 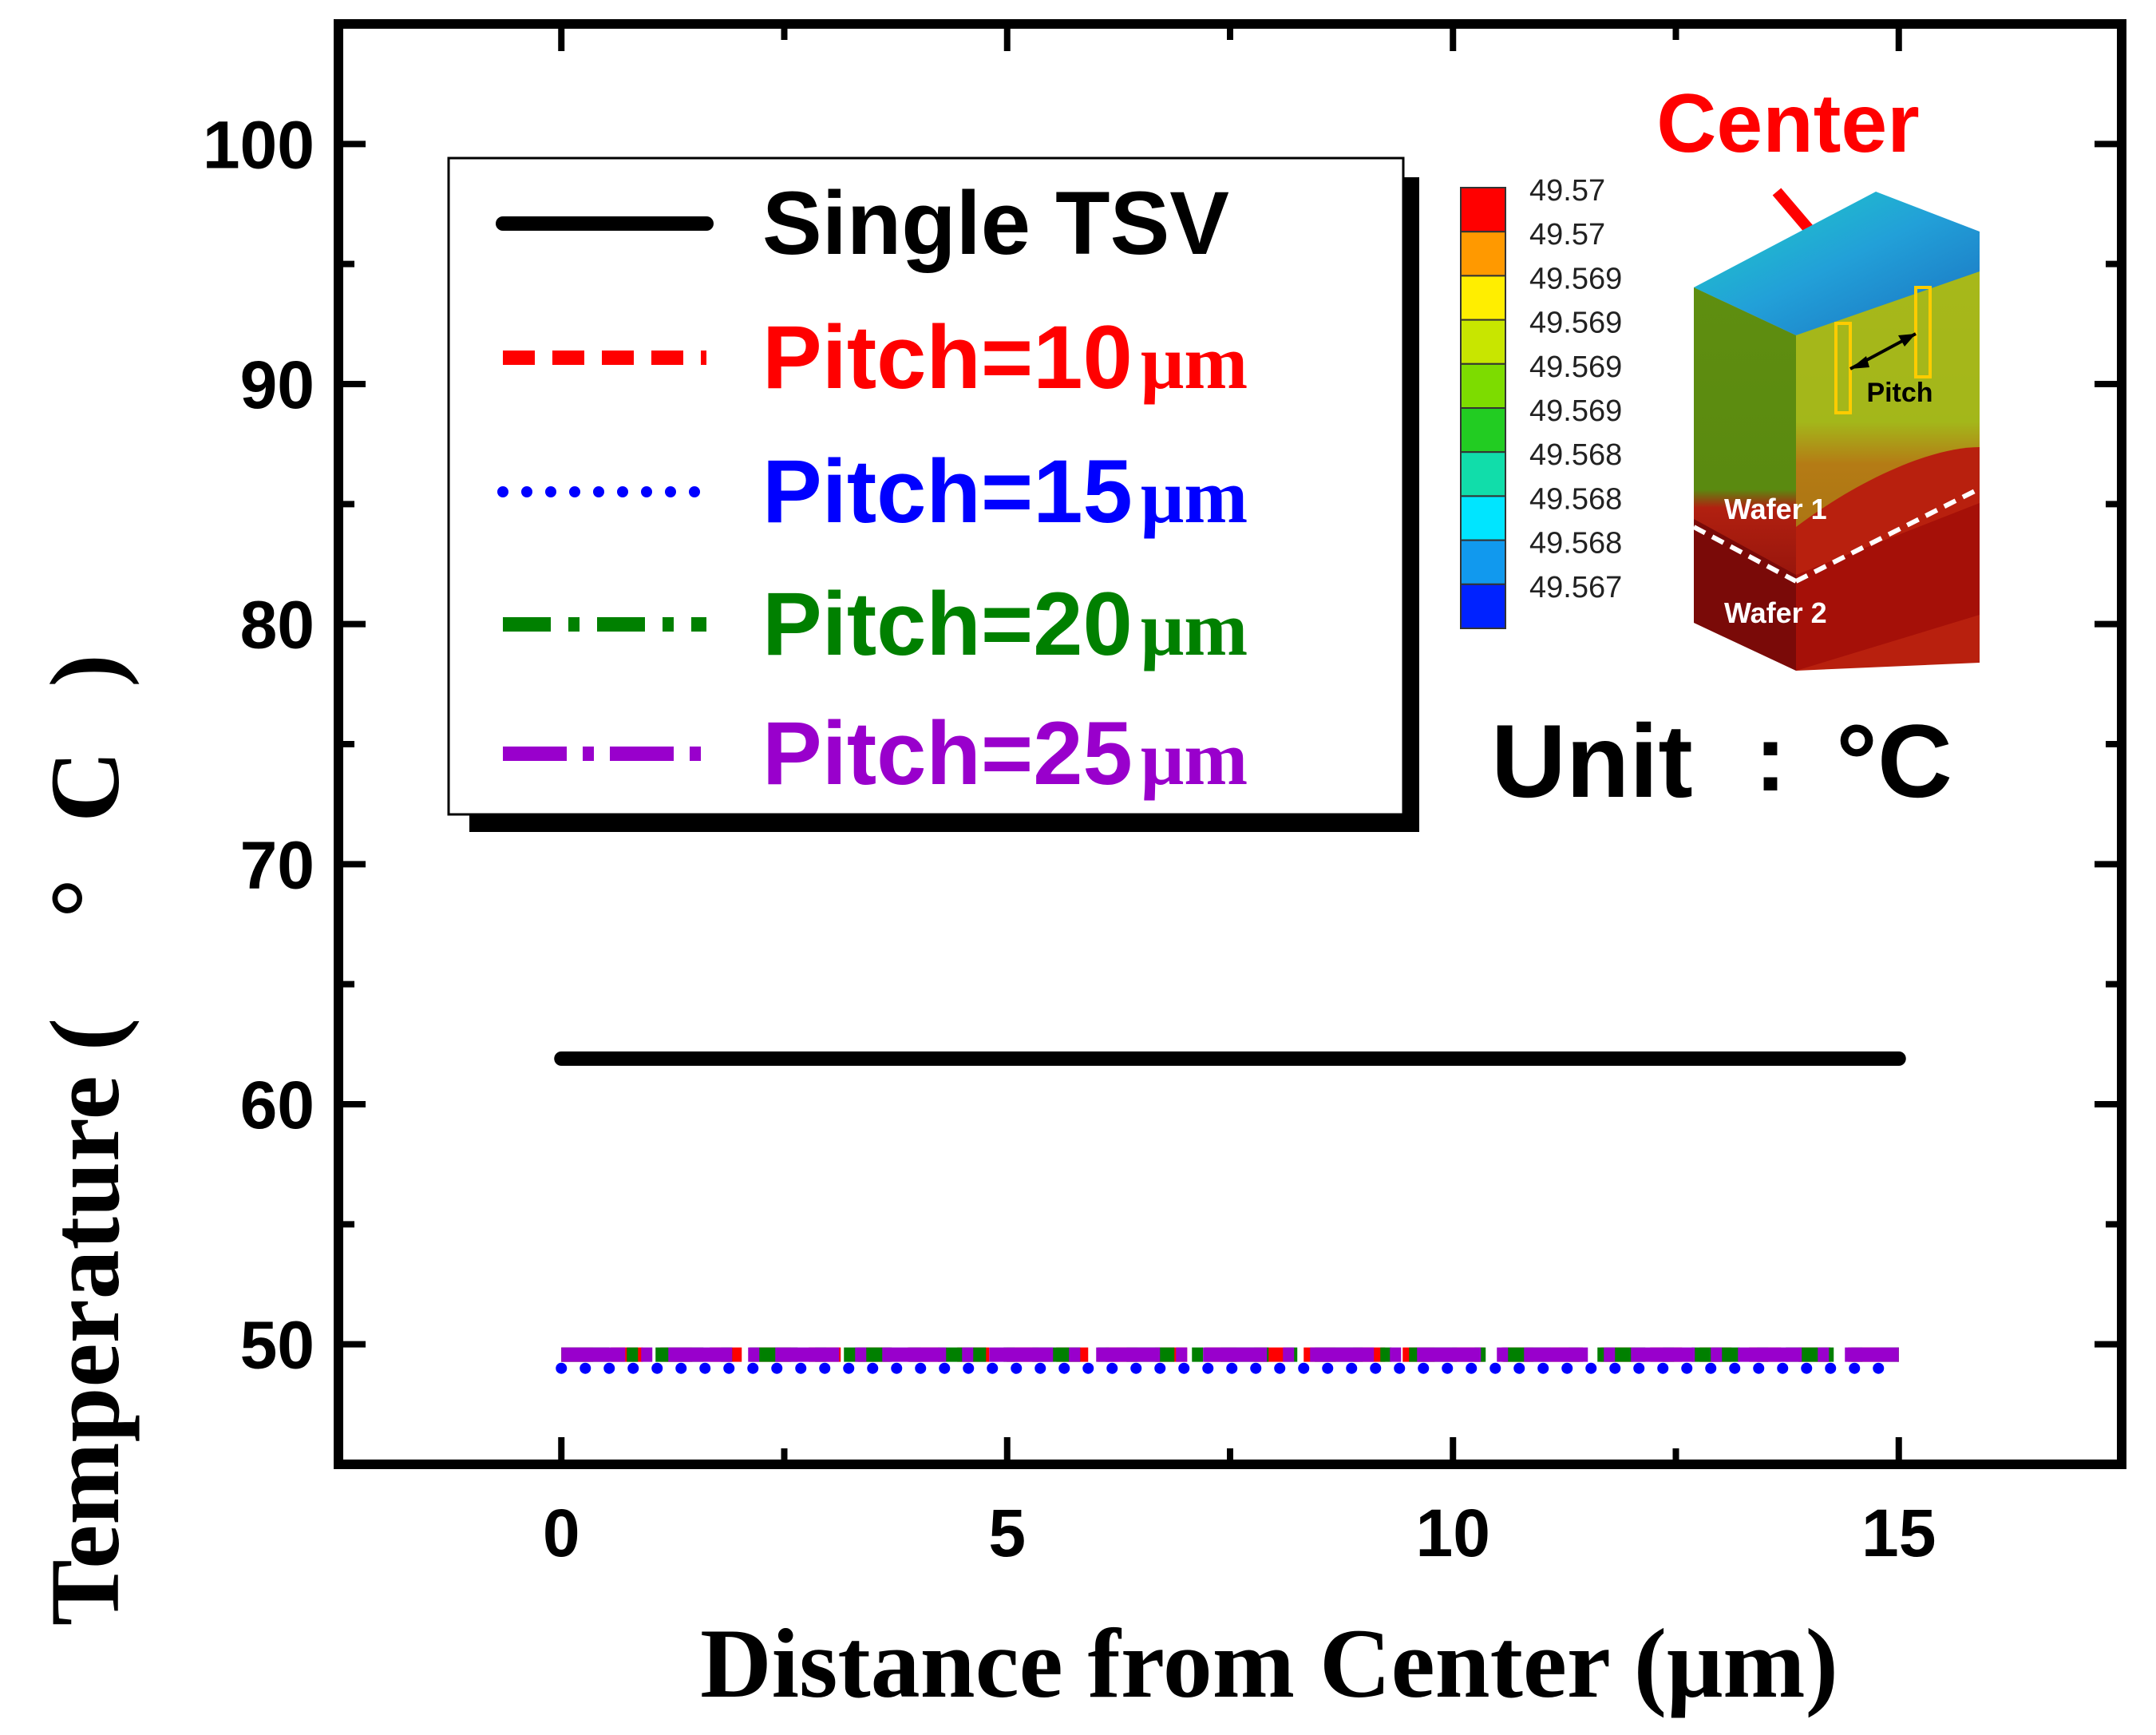 I want to click on center-callout: Center, so click(x=1788, y=123).